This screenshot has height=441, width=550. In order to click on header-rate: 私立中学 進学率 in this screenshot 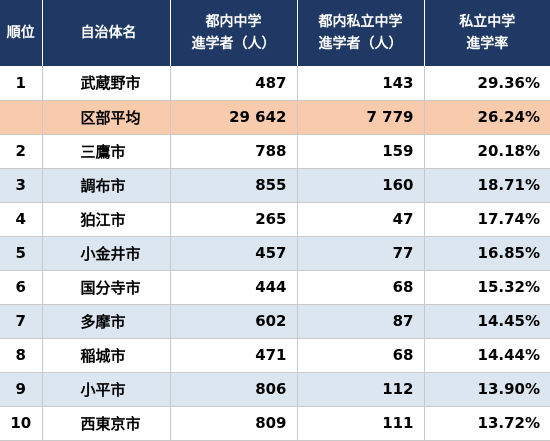, I will do `click(487, 33)`.